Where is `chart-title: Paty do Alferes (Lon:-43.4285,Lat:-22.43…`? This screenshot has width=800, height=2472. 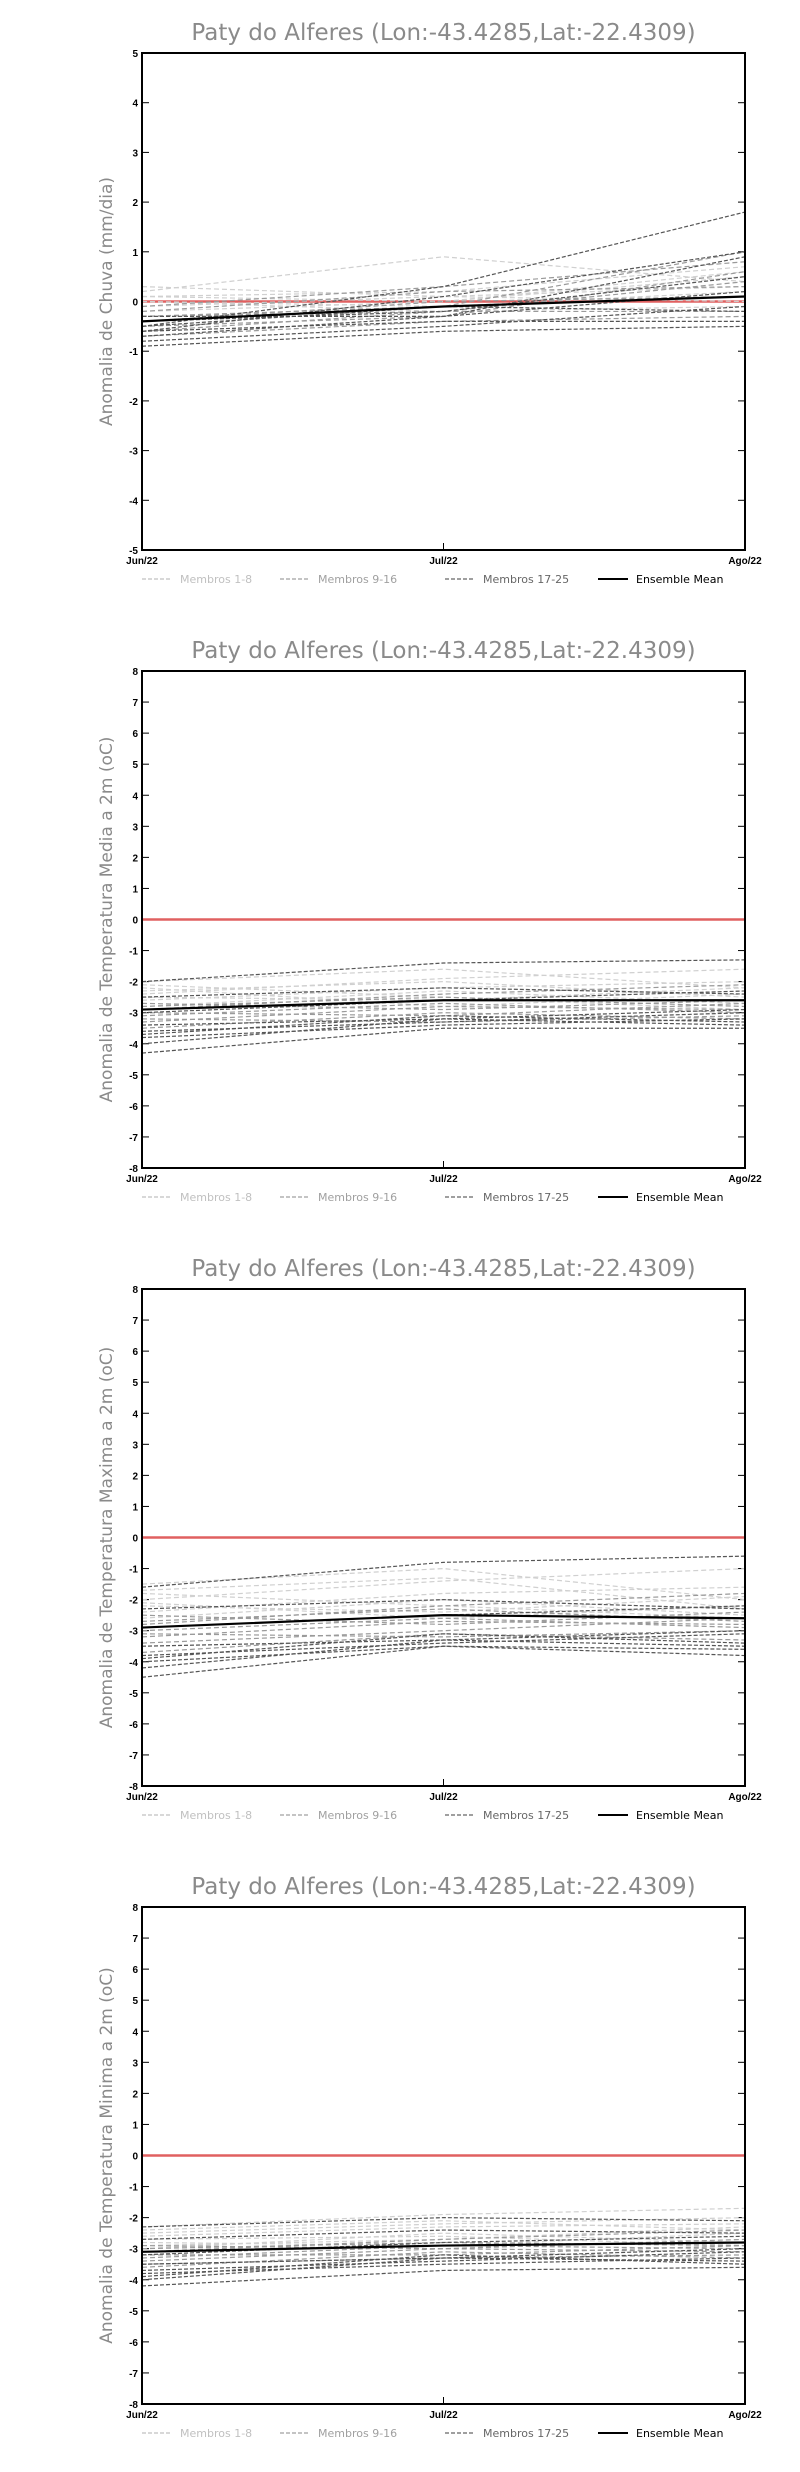
chart-title: Paty do Alferes (Lon:-43.4285,Lat:-22.43… is located at coordinates (443, 33).